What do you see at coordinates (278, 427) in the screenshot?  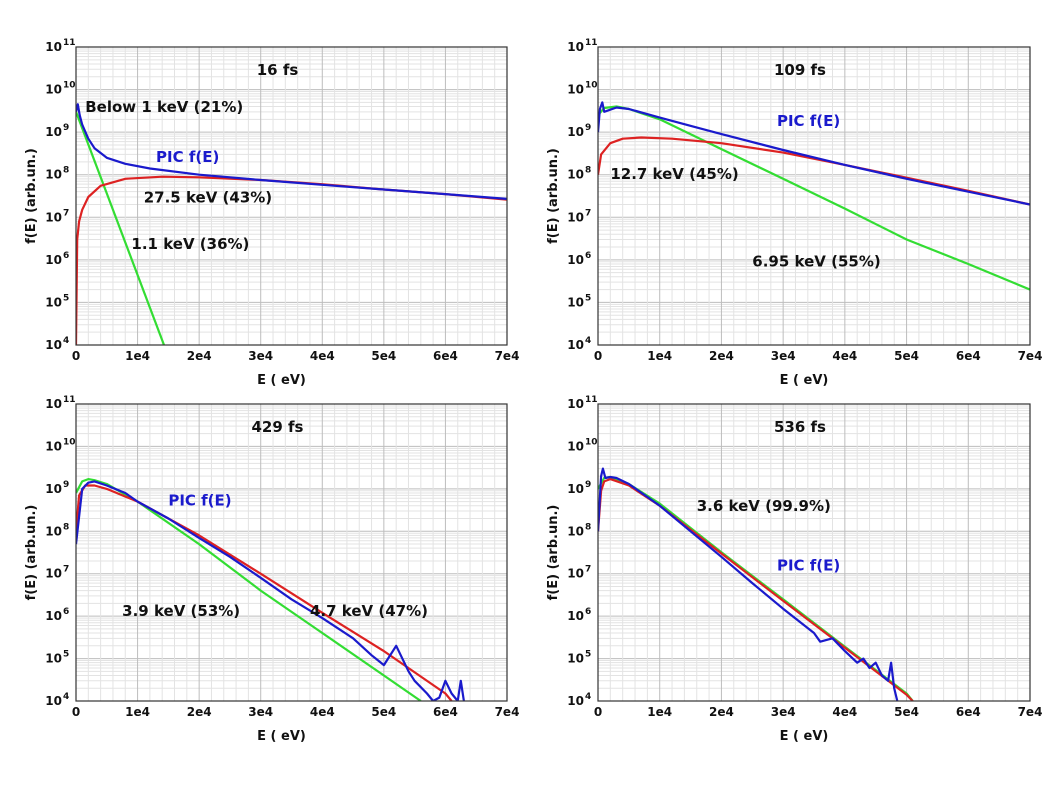 I see `chart-title: 429 fs` at bounding box center [278, 427].